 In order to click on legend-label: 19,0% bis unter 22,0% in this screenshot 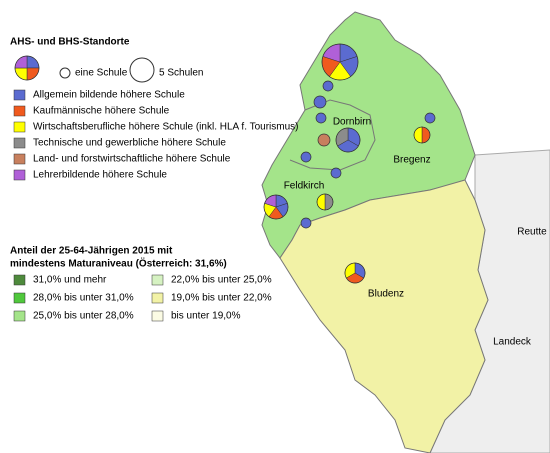, I will do `click(221, 298)`.